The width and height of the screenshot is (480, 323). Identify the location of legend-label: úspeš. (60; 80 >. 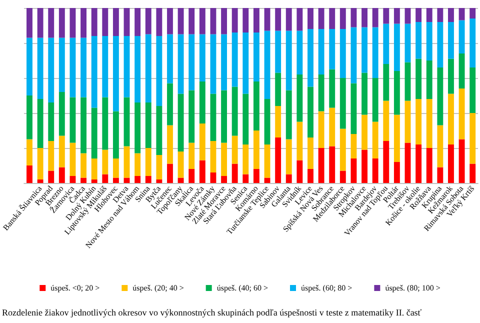
(327, 288).